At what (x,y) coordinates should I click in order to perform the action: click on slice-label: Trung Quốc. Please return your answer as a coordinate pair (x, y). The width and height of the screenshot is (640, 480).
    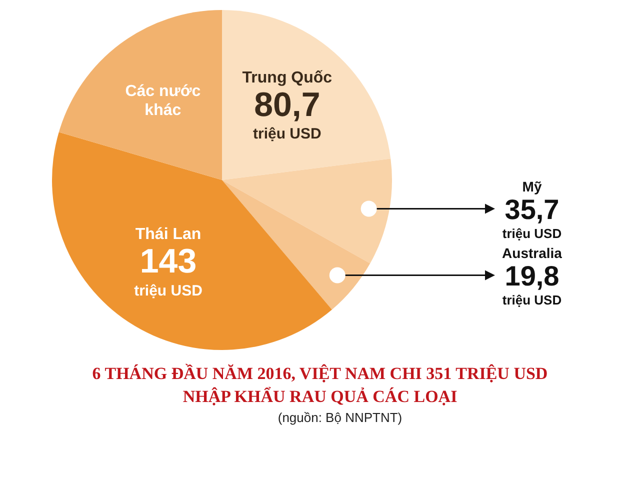
    Looking at the image, I should click on (287, 77).